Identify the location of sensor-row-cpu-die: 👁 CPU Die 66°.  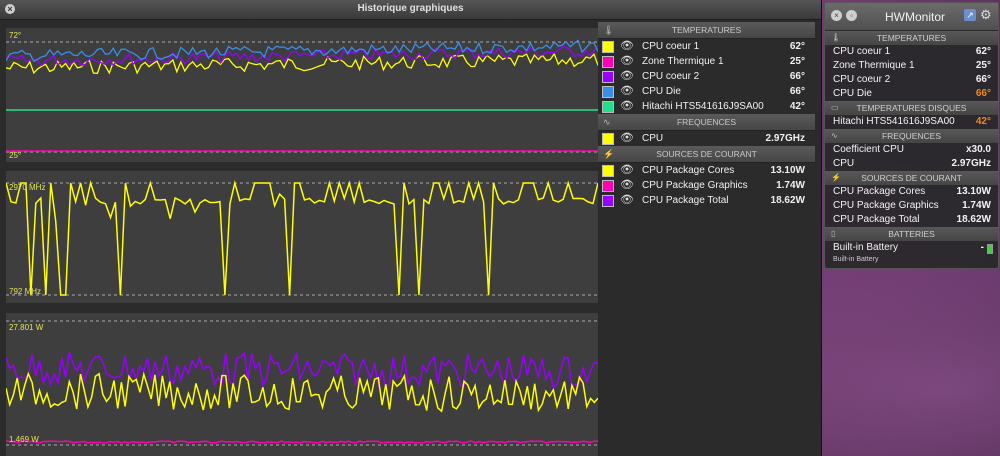
(706, 91).